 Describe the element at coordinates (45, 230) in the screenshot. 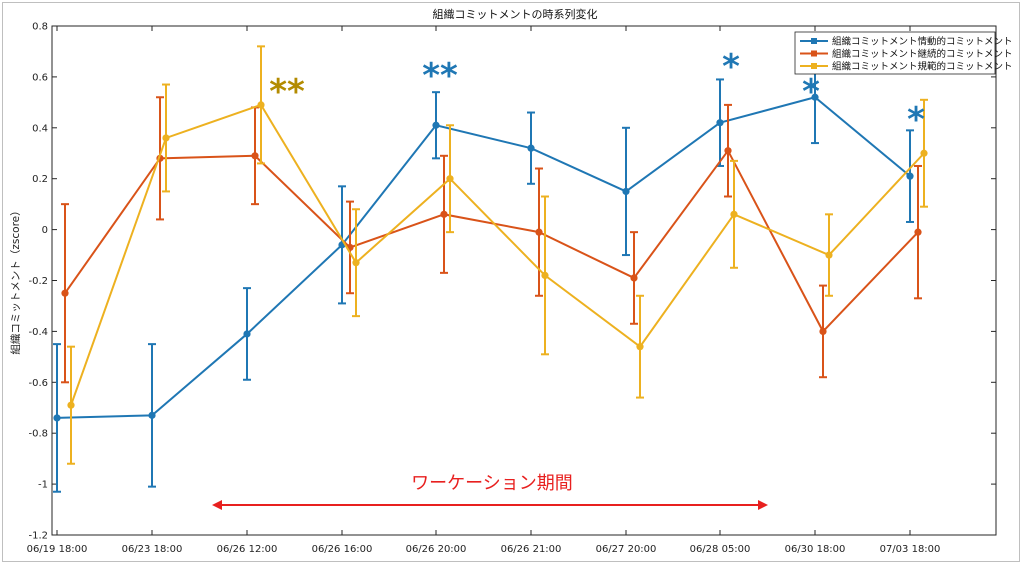

I see `y-tick-label: 0` at that location.